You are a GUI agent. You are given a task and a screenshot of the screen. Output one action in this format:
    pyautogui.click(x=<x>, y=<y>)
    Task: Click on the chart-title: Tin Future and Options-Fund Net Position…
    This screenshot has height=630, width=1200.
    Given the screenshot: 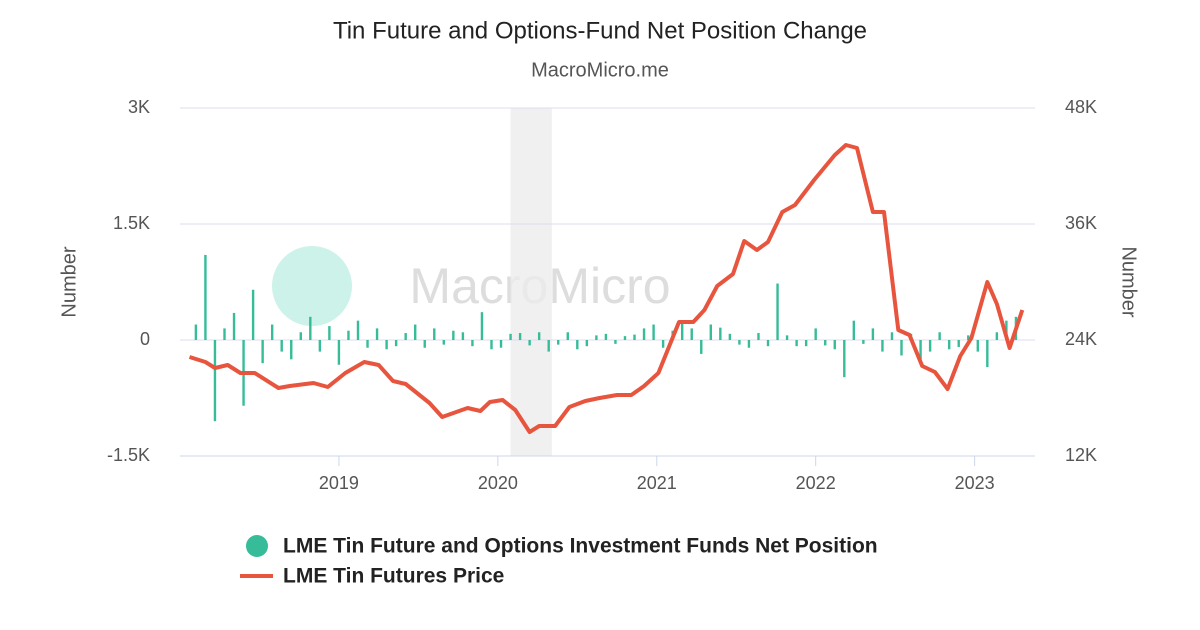 What is the action you would take?
    pyautogui.click(x=600, y=30)
    